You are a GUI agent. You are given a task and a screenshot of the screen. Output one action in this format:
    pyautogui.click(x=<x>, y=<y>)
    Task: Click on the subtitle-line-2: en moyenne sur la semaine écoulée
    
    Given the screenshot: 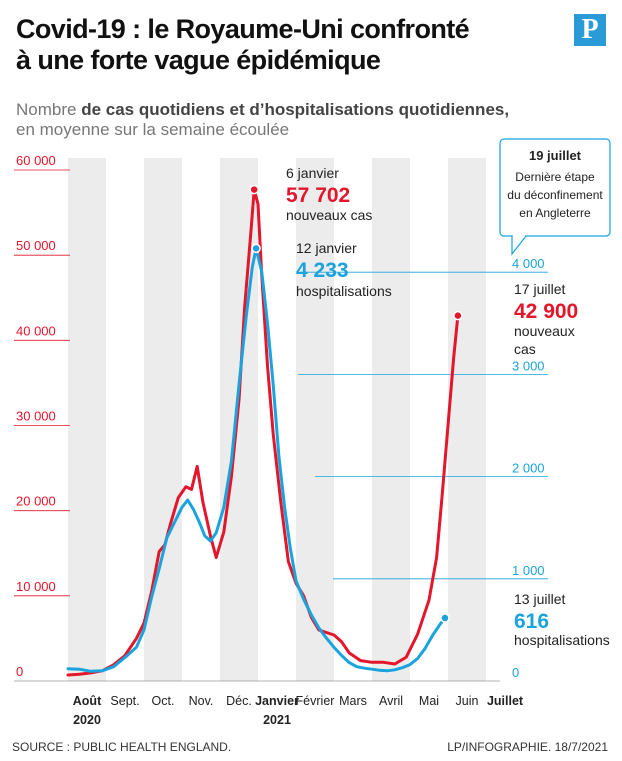 What is the action you would take?
    pyautogui.click(x=153, y=129)
    